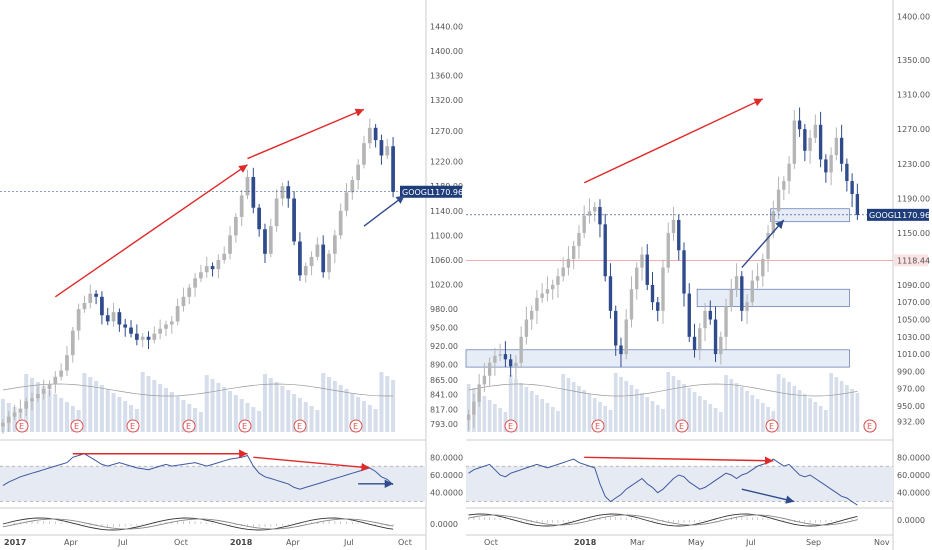 The height and width of the screenshot is (550, 932). Describe the element at coordinates (446, 26) in the screenshot. I see `y-tick-label: 1440.00` at that location.